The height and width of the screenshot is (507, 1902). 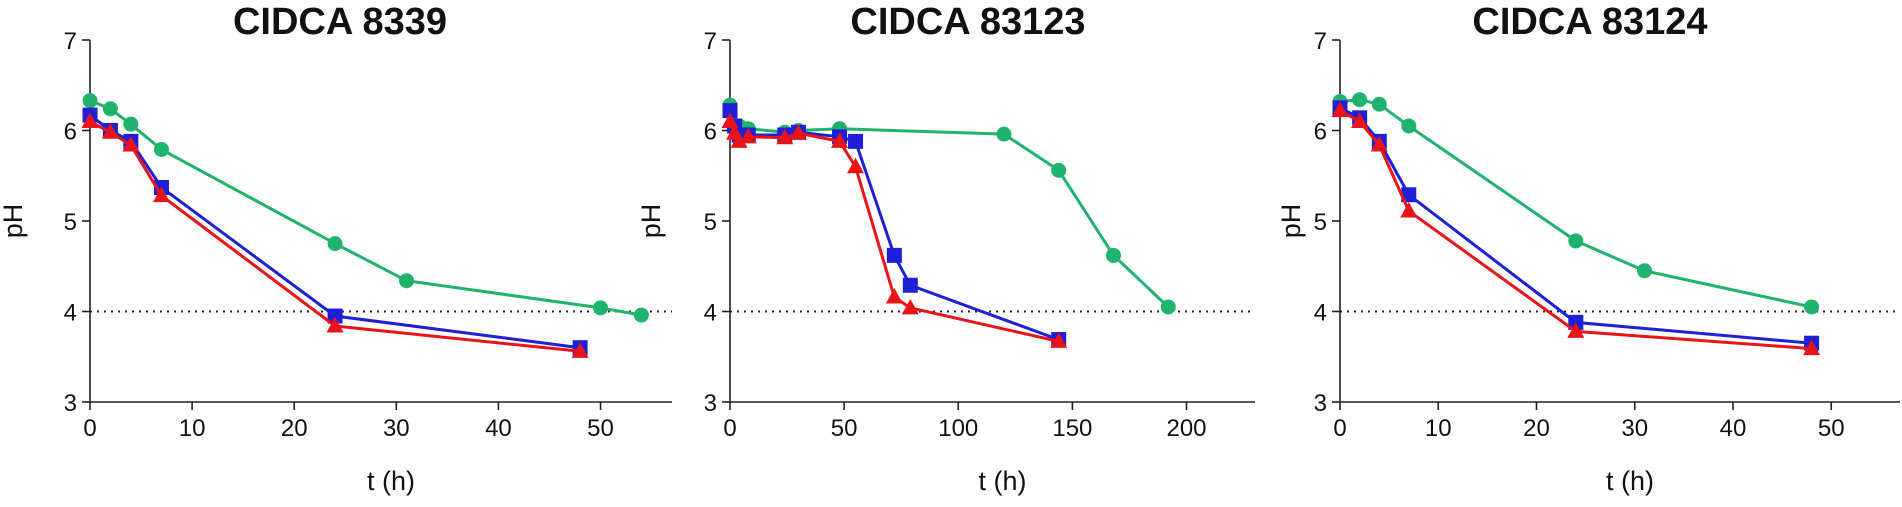 I want to click on chart-title: CIDCA 83123, so click(x=967, y=22).